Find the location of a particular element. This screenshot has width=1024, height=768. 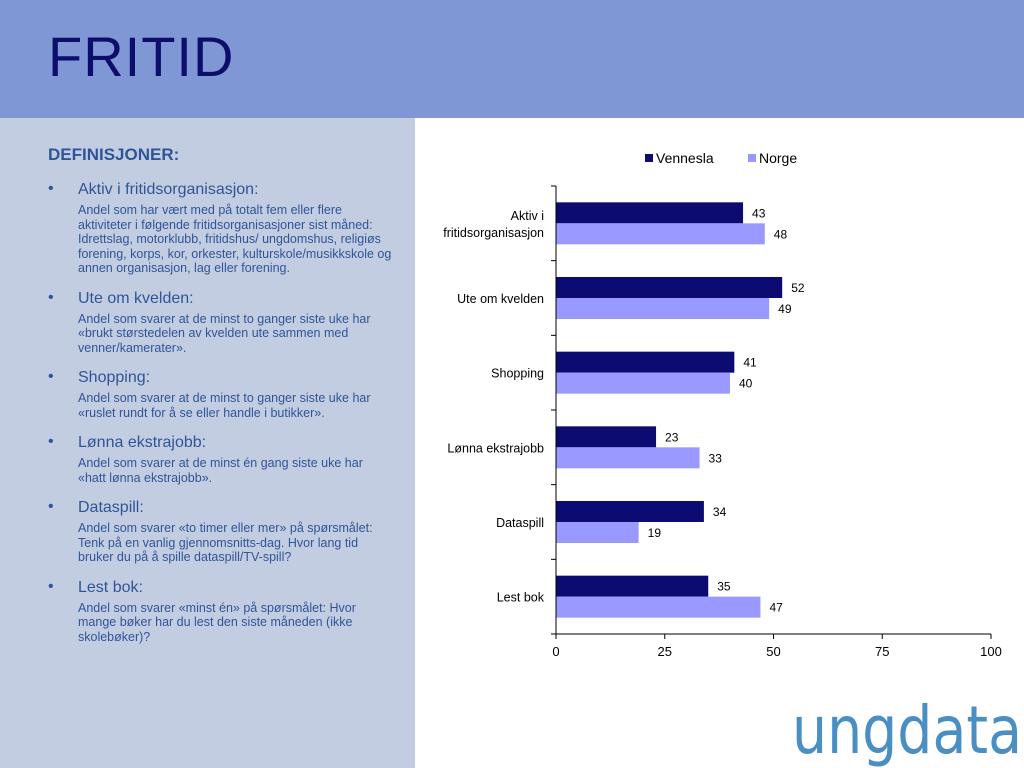

data-label: 52 is located at coordinates (798, 288).